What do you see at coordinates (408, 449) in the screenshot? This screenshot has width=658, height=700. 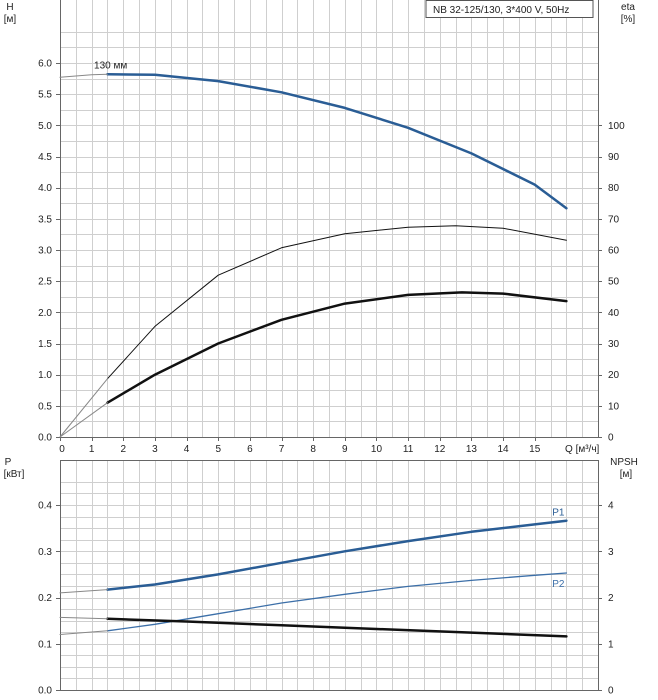 I see `x-tick-label: 11` at bounding box center [408, 449].